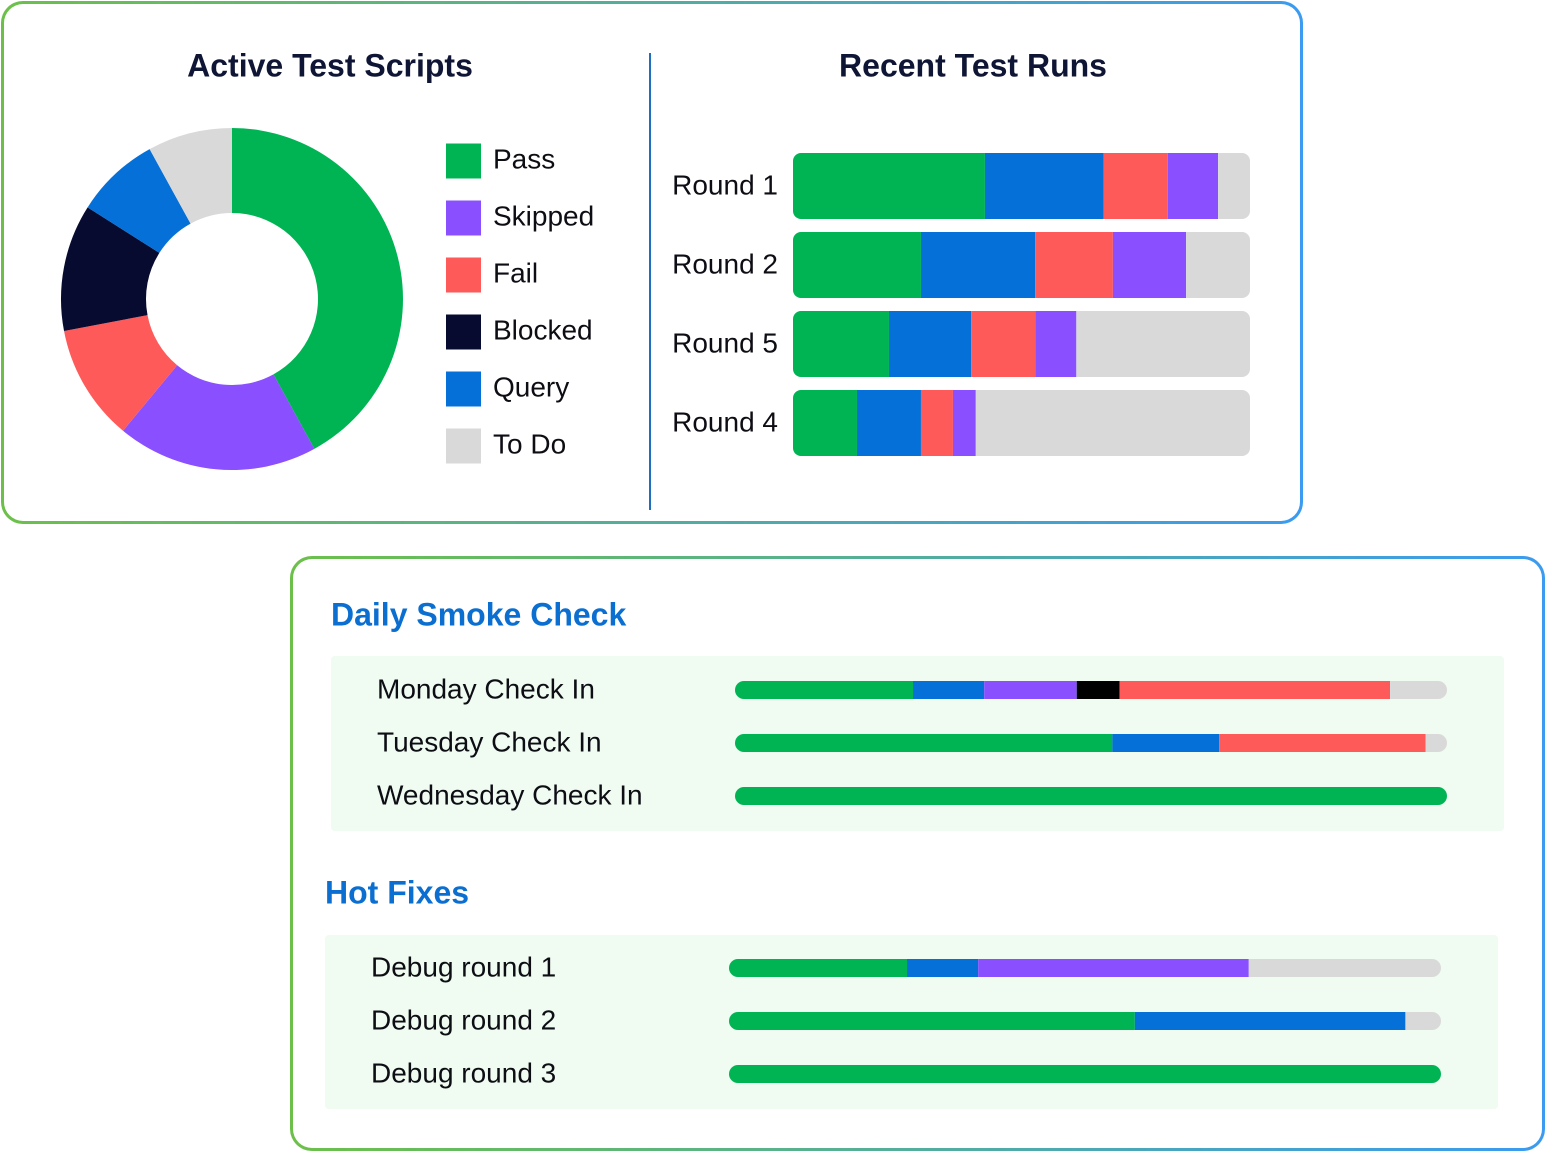  Describe the element at coordinates (463, 966) in the screenshot. I see `row-label: Debug round 1` at that location.